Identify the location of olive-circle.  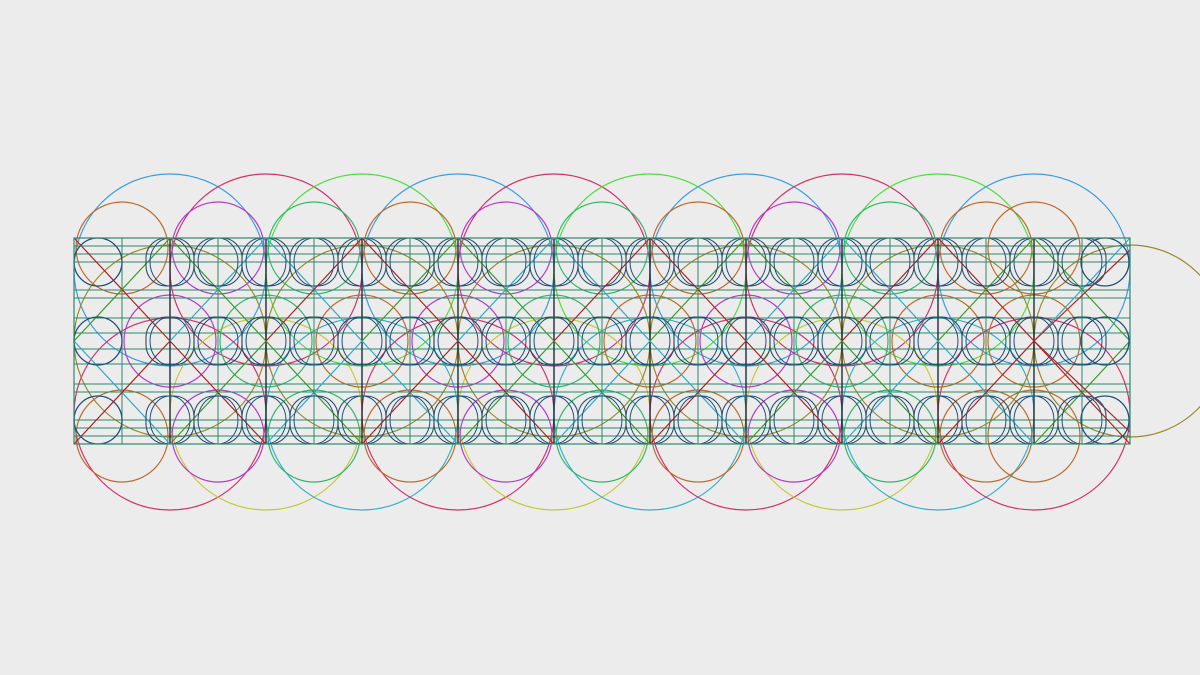
(1116, 341).